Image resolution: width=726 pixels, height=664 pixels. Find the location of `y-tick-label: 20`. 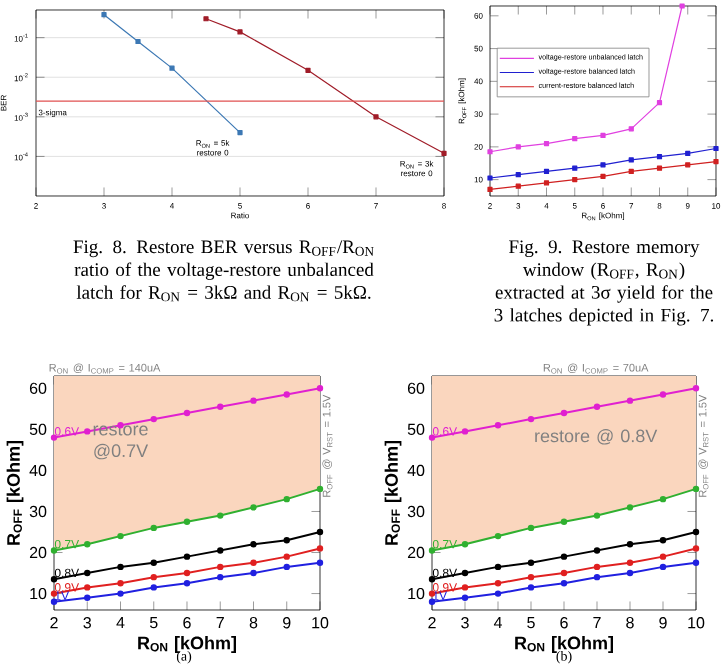

y-tick-label: 20 is located at coordinates (416, 552).